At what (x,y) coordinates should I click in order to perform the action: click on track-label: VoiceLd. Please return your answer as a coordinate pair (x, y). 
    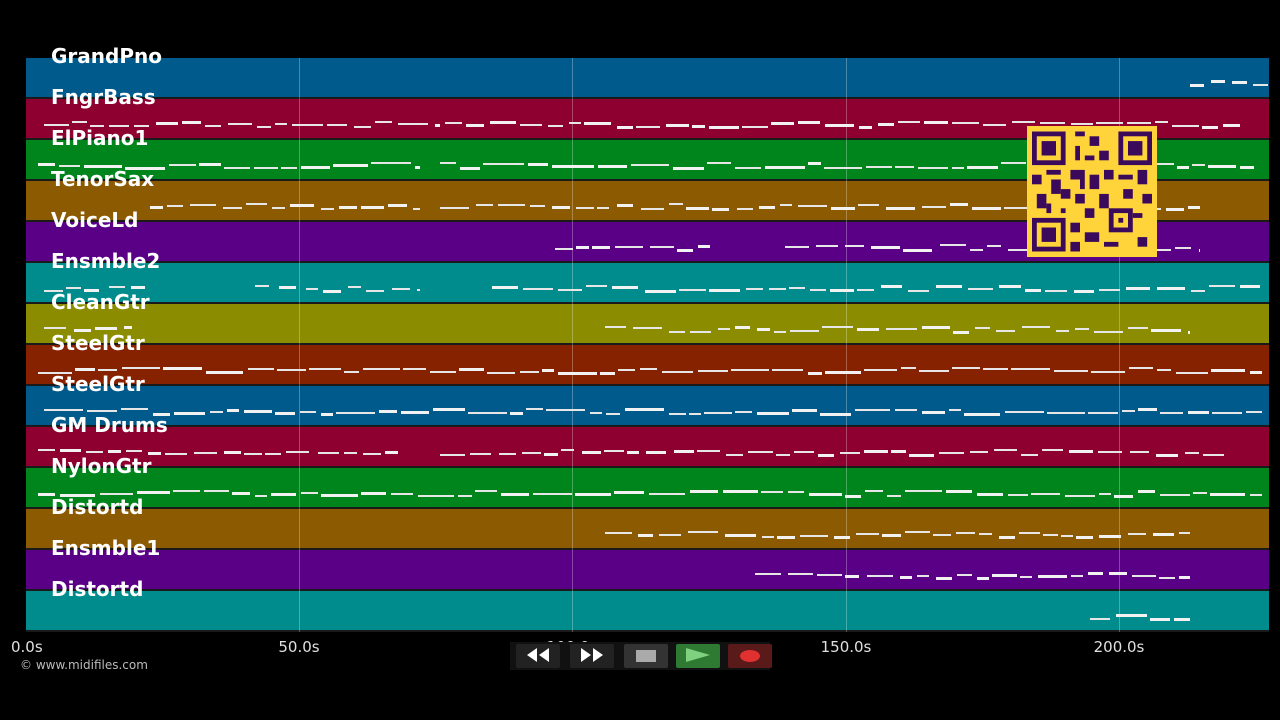
    Looking at the image, I should click on (95, 220).